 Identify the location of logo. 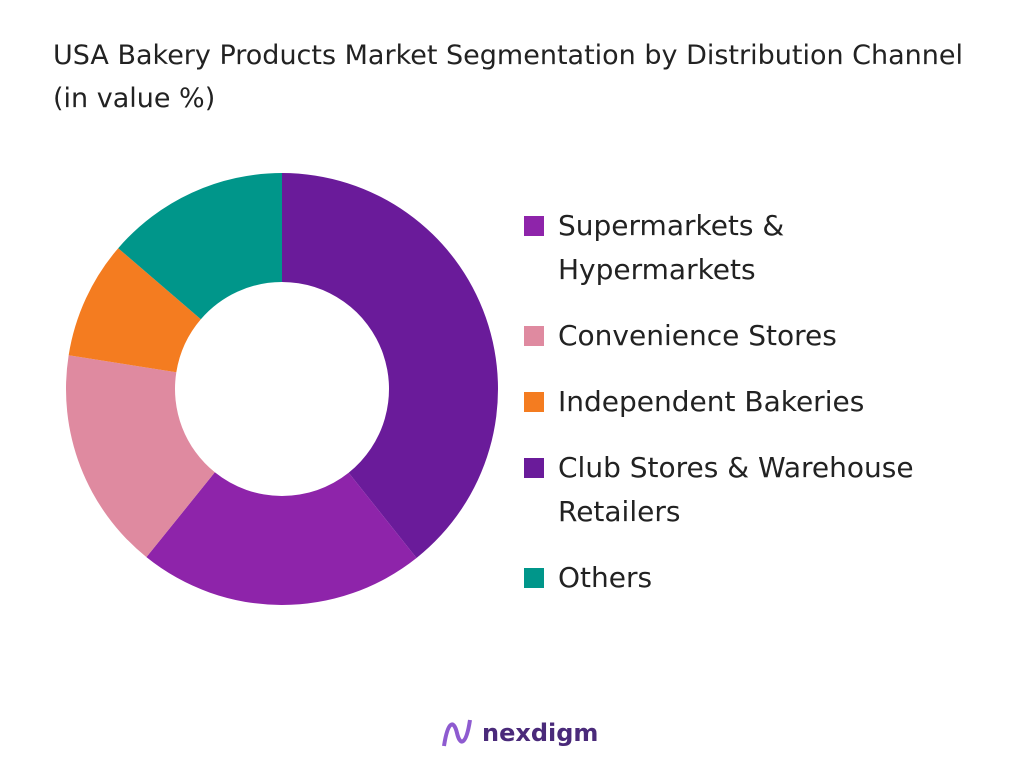
(457, 733).